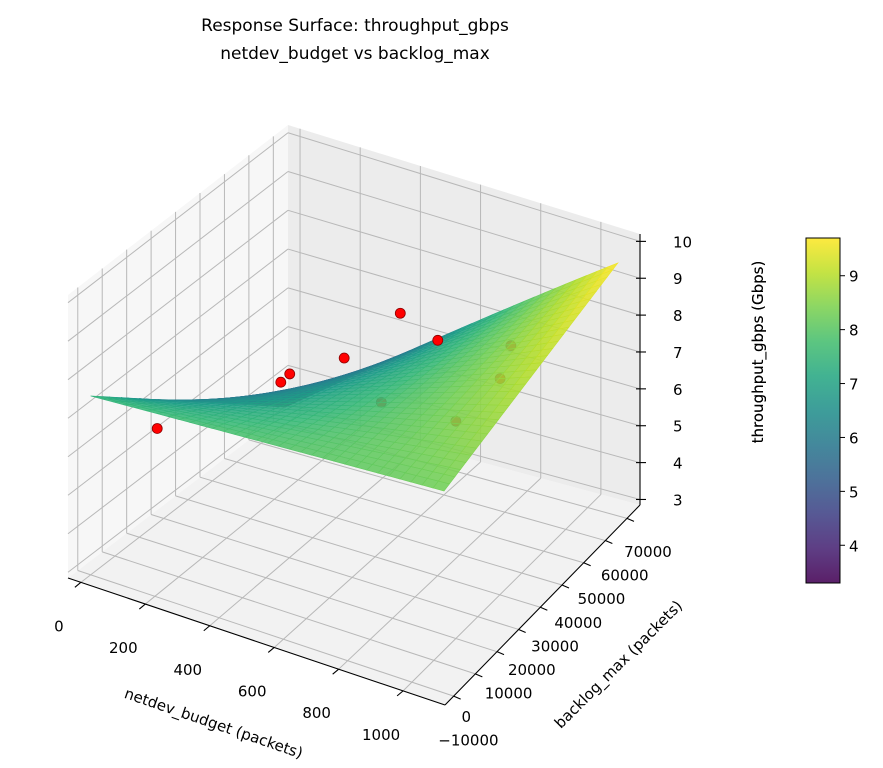 The height and width of the screenshot is (768, 883). I want to click on z-tick-label: 6, so click(678, 390).